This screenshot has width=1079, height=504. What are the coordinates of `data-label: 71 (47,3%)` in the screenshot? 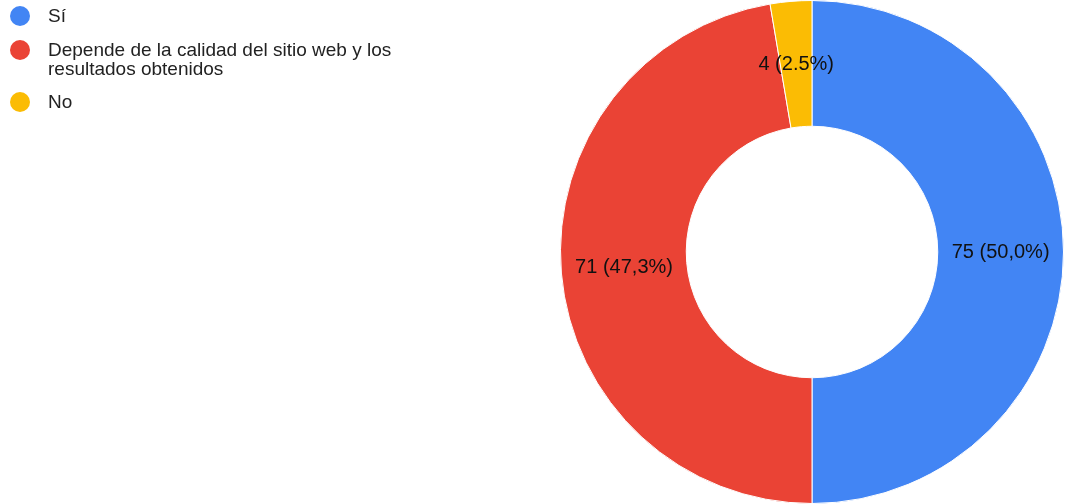 It's located at (624, 266).